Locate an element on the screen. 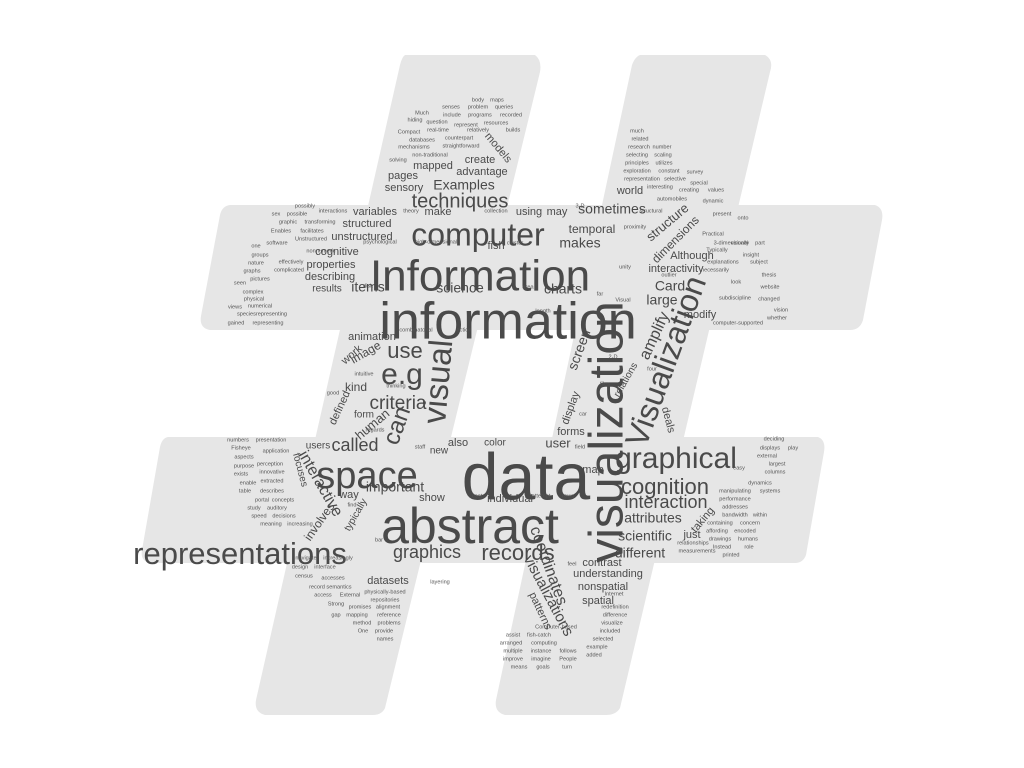 The image size is (1024, 768). small-word-people: People is located at coordinates (567, 659).